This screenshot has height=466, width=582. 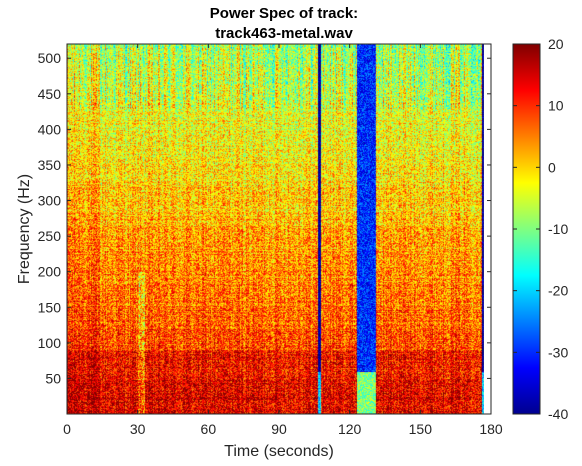 I want to click on y-tick-label: 500, so click(x=50, y=58).